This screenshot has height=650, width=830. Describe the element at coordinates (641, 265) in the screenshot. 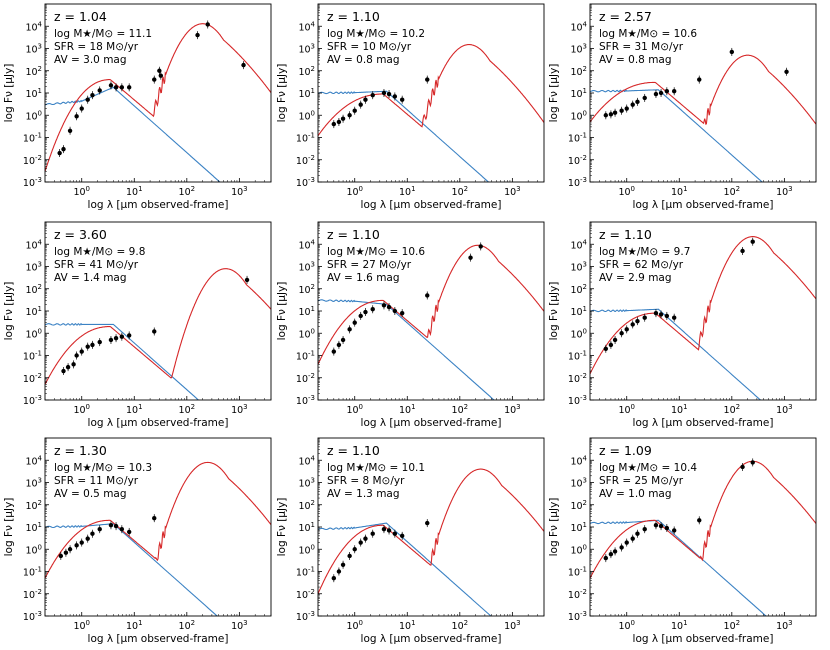

I see `sfr-label: SFR = 62 M⊙/yr` at that location.